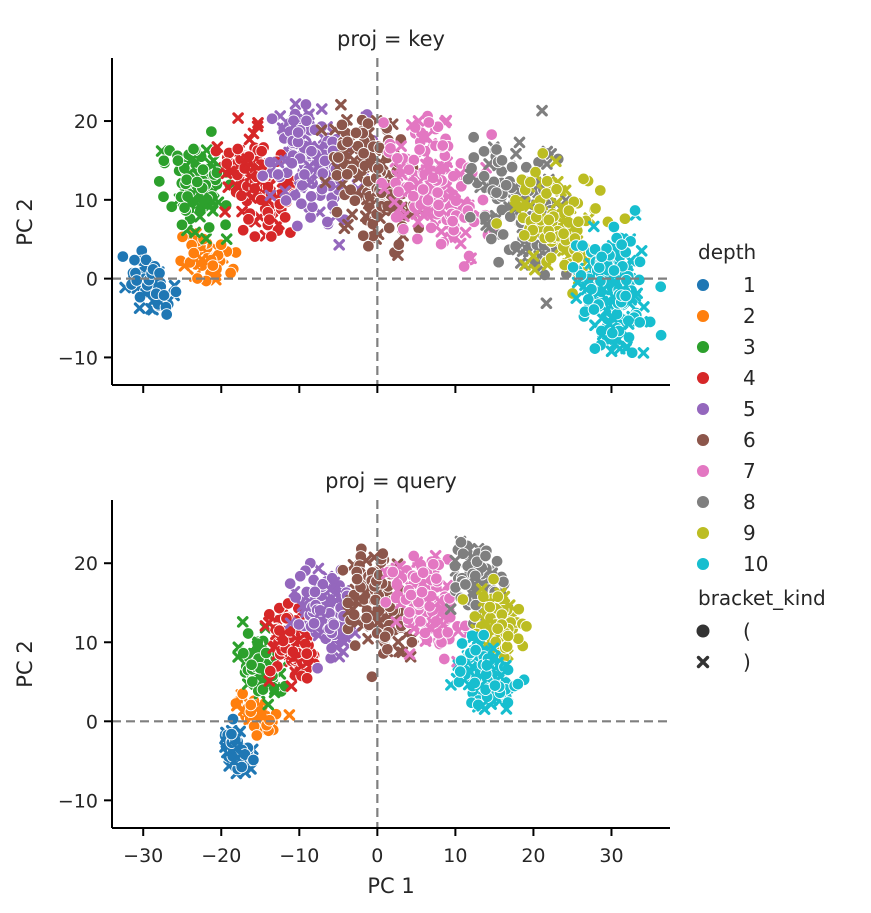  Describe the element at coordinates (221, 856) in the screenshot. I see `x-tick-label: −20` at that location.